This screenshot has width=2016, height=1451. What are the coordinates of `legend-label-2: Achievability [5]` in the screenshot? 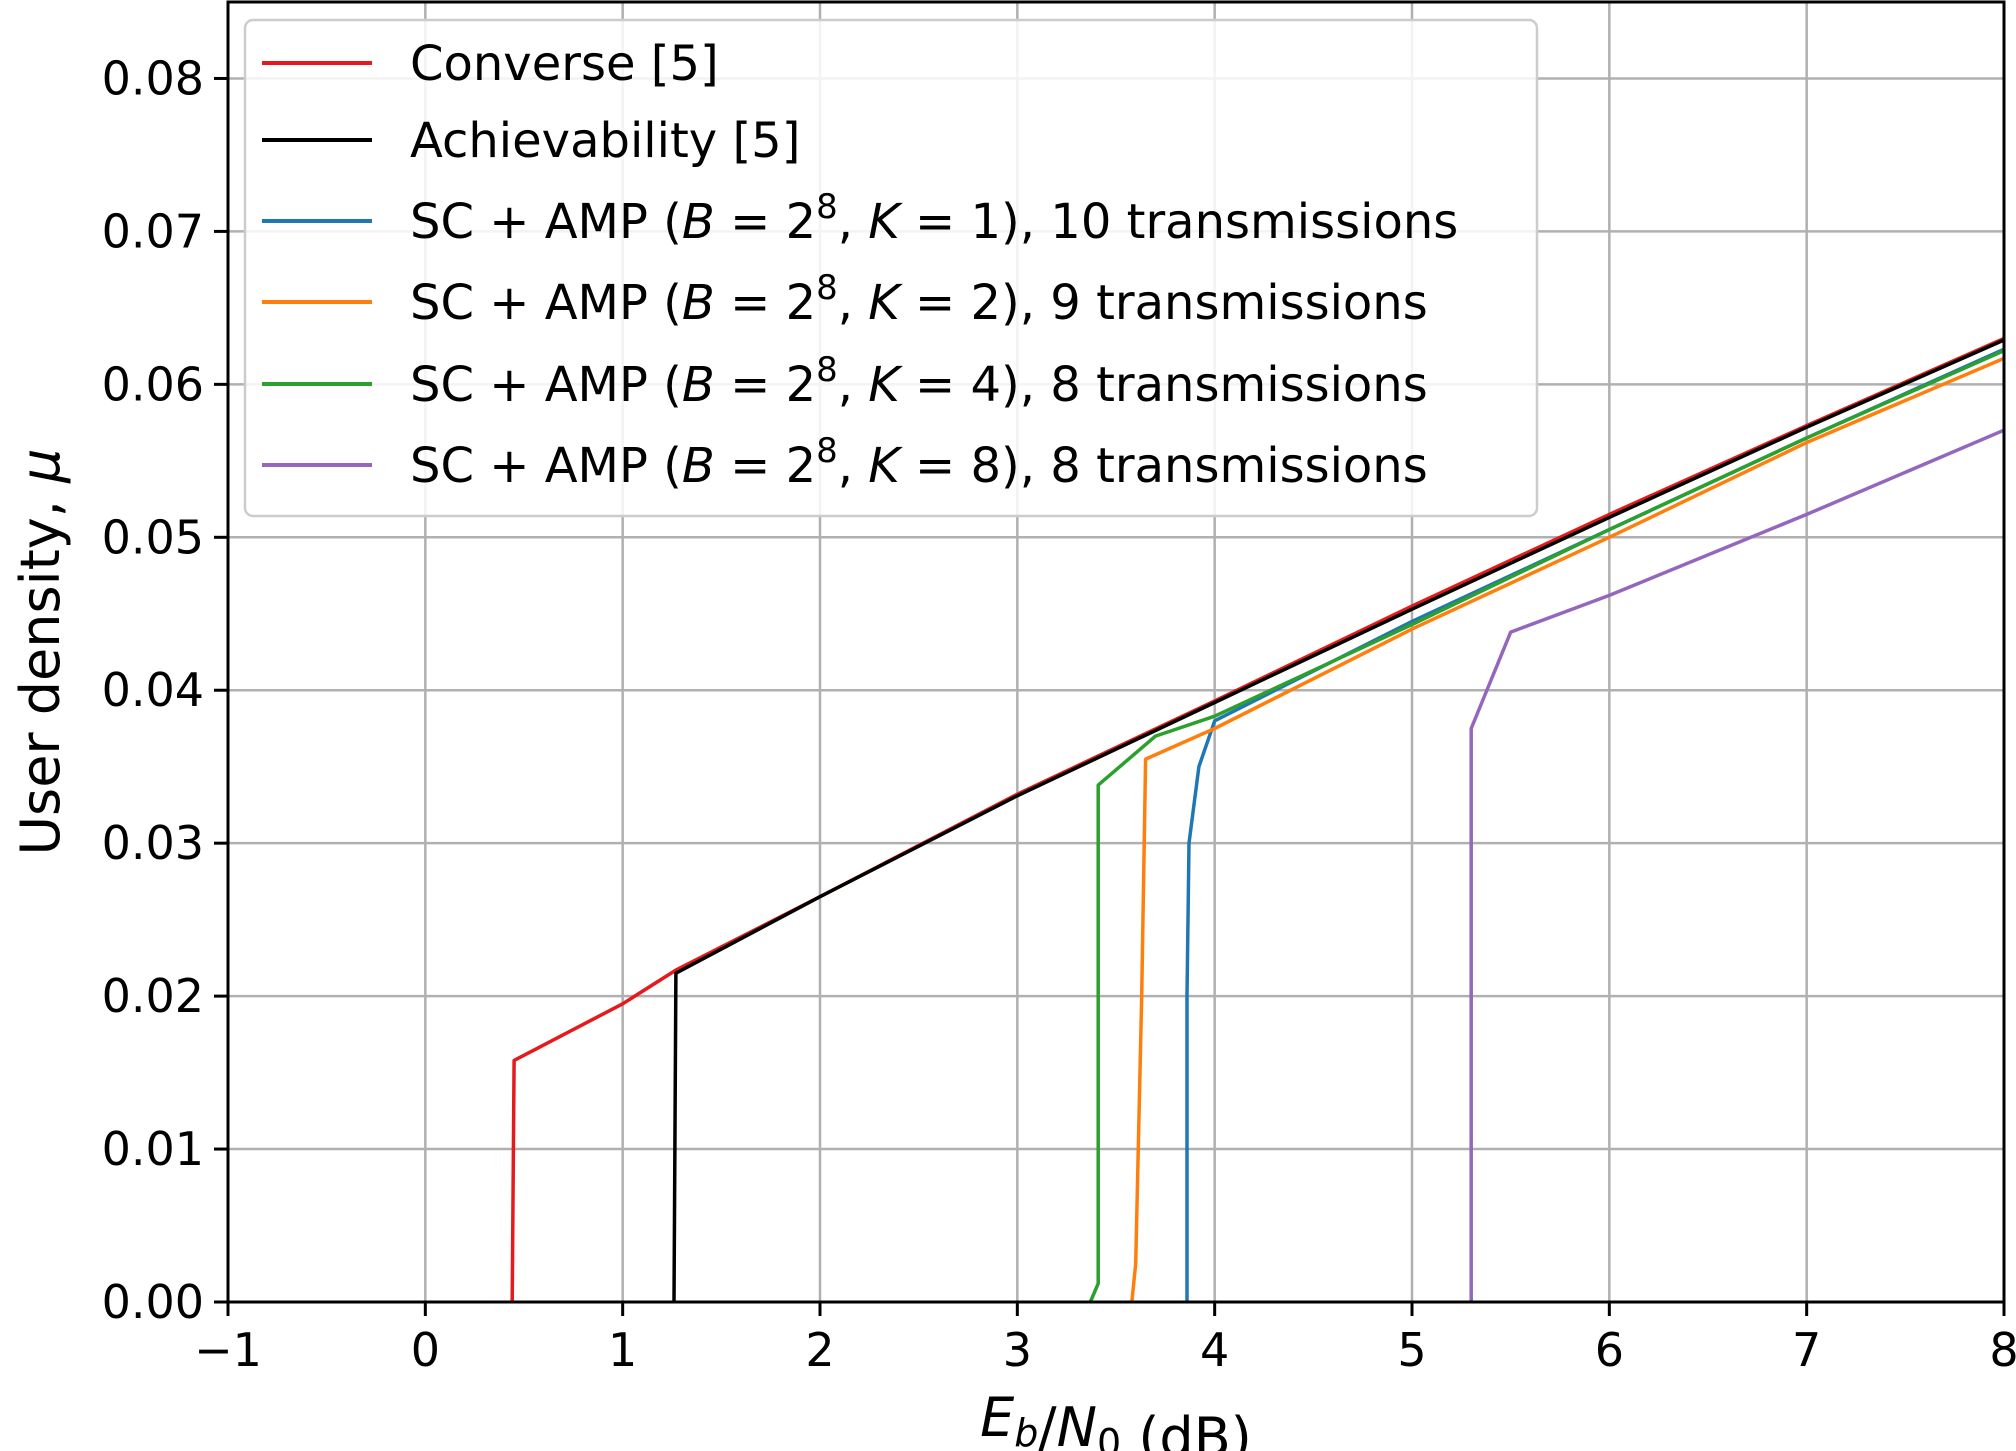 It's located at (605, 141).